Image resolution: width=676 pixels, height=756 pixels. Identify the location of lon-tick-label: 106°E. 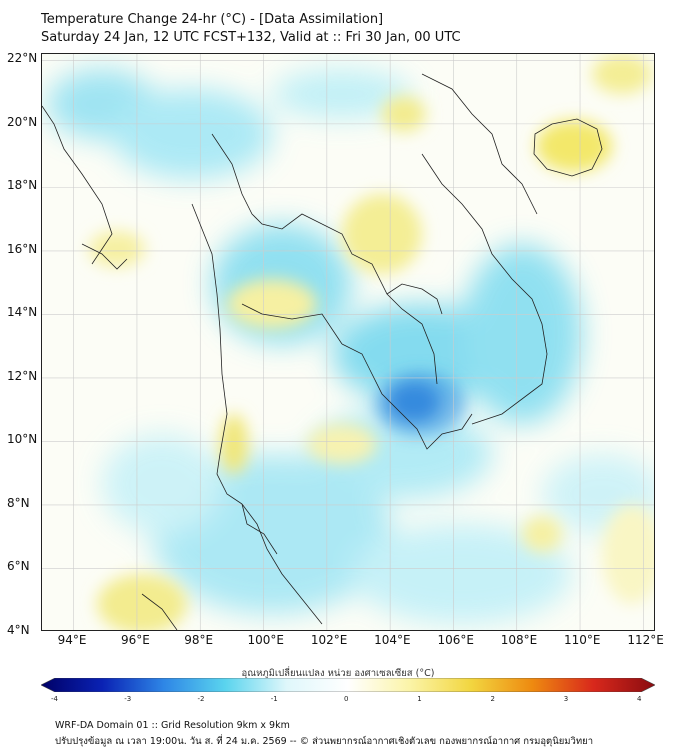
(455, 640).